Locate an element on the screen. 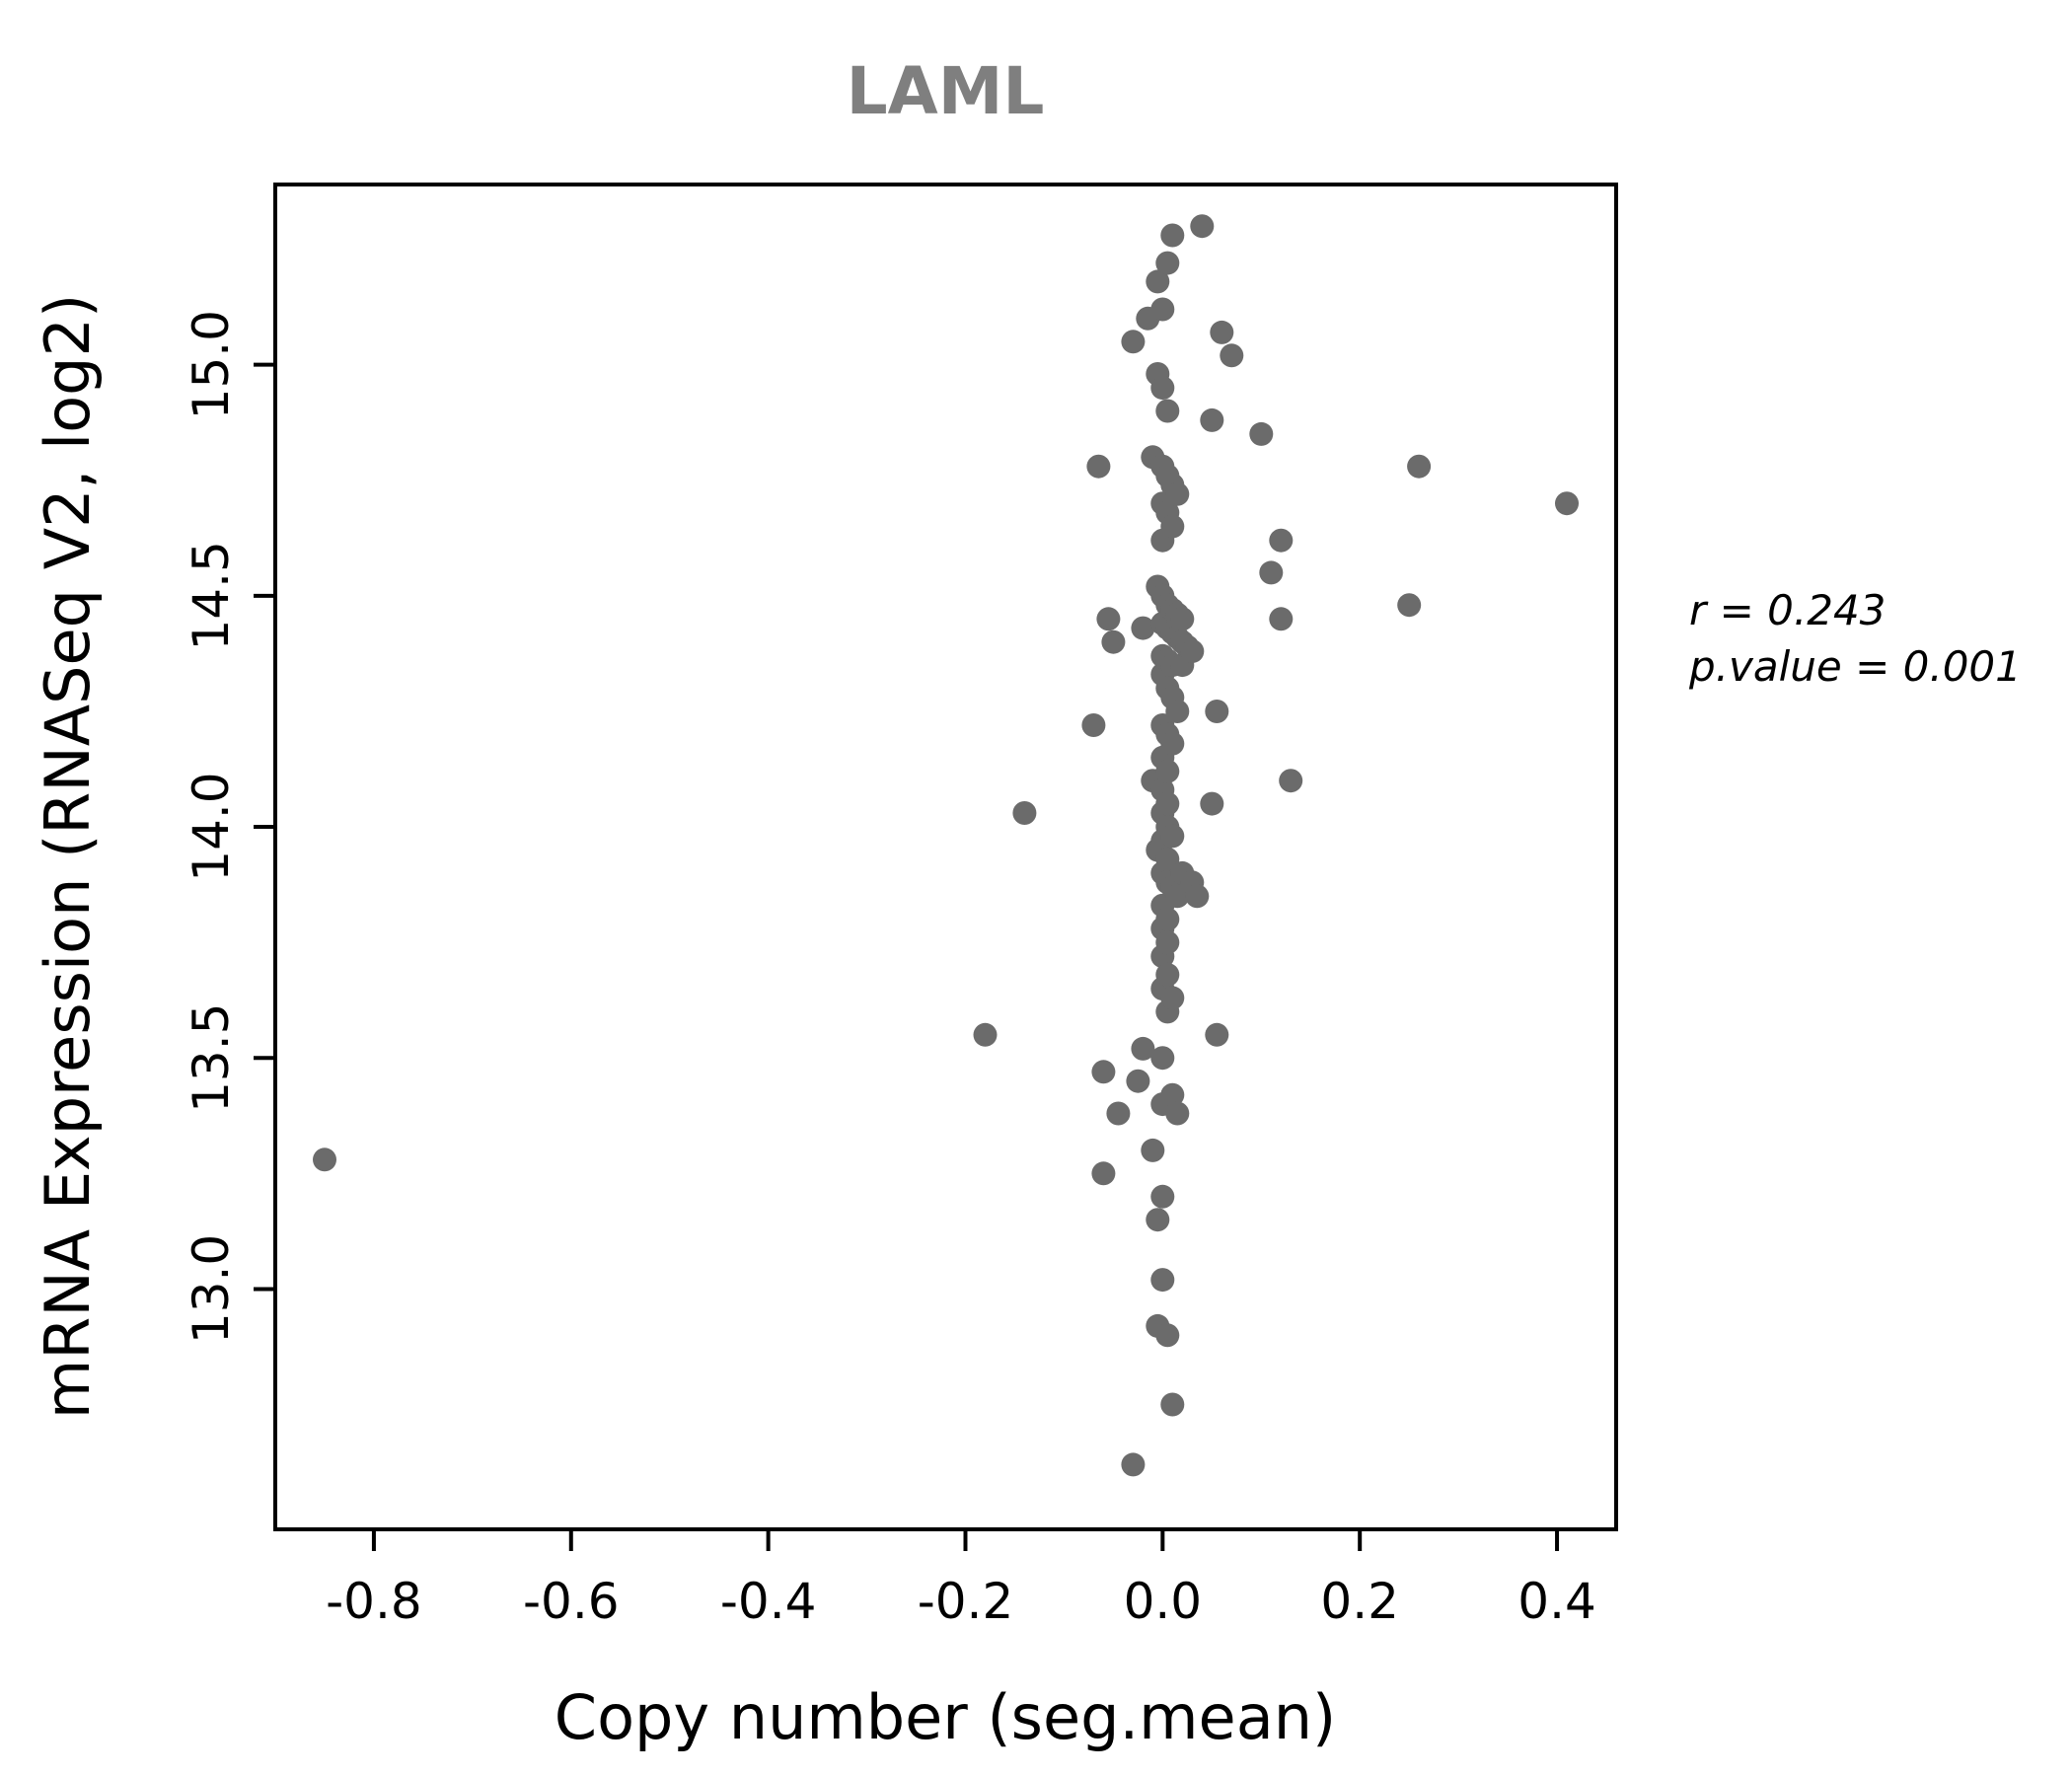 The width and height of the screenshot is (2072, 1776). x-tick-label: 0.4 is located at coordinates (1557, 1602).